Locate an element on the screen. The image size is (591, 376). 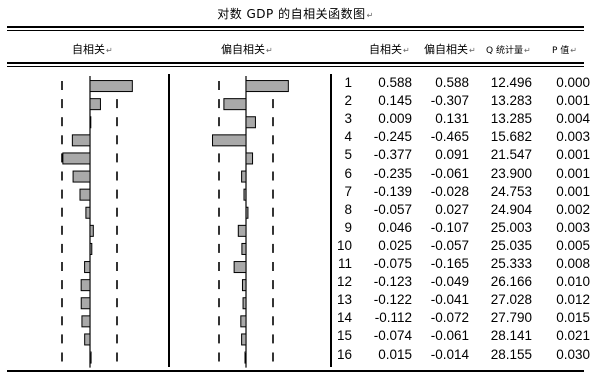
cell-ac: -0.112 is located at coordinates (393, 318).